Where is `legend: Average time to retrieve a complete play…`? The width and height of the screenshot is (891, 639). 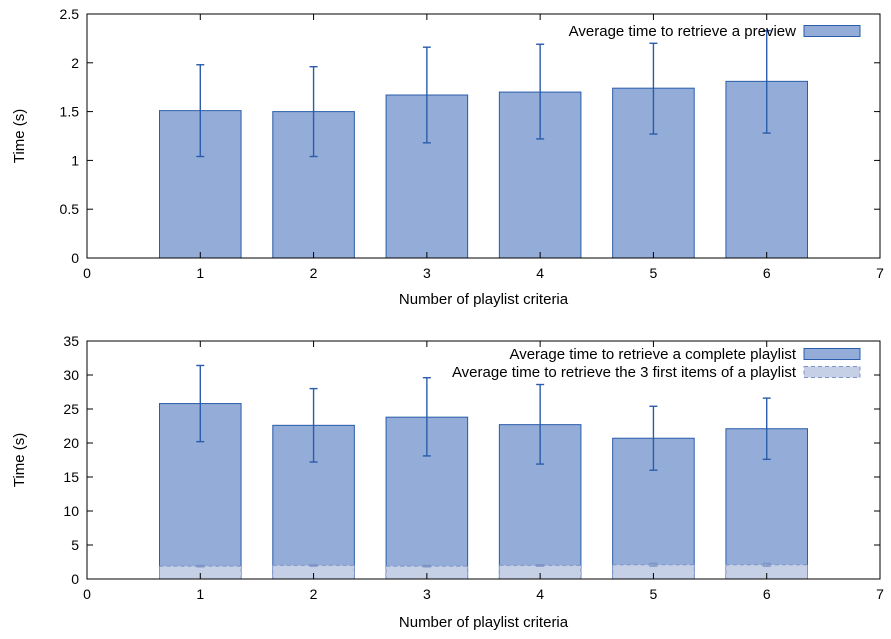
legend: Average time to retrieve a complete play… is located at coordinates (656, 363).